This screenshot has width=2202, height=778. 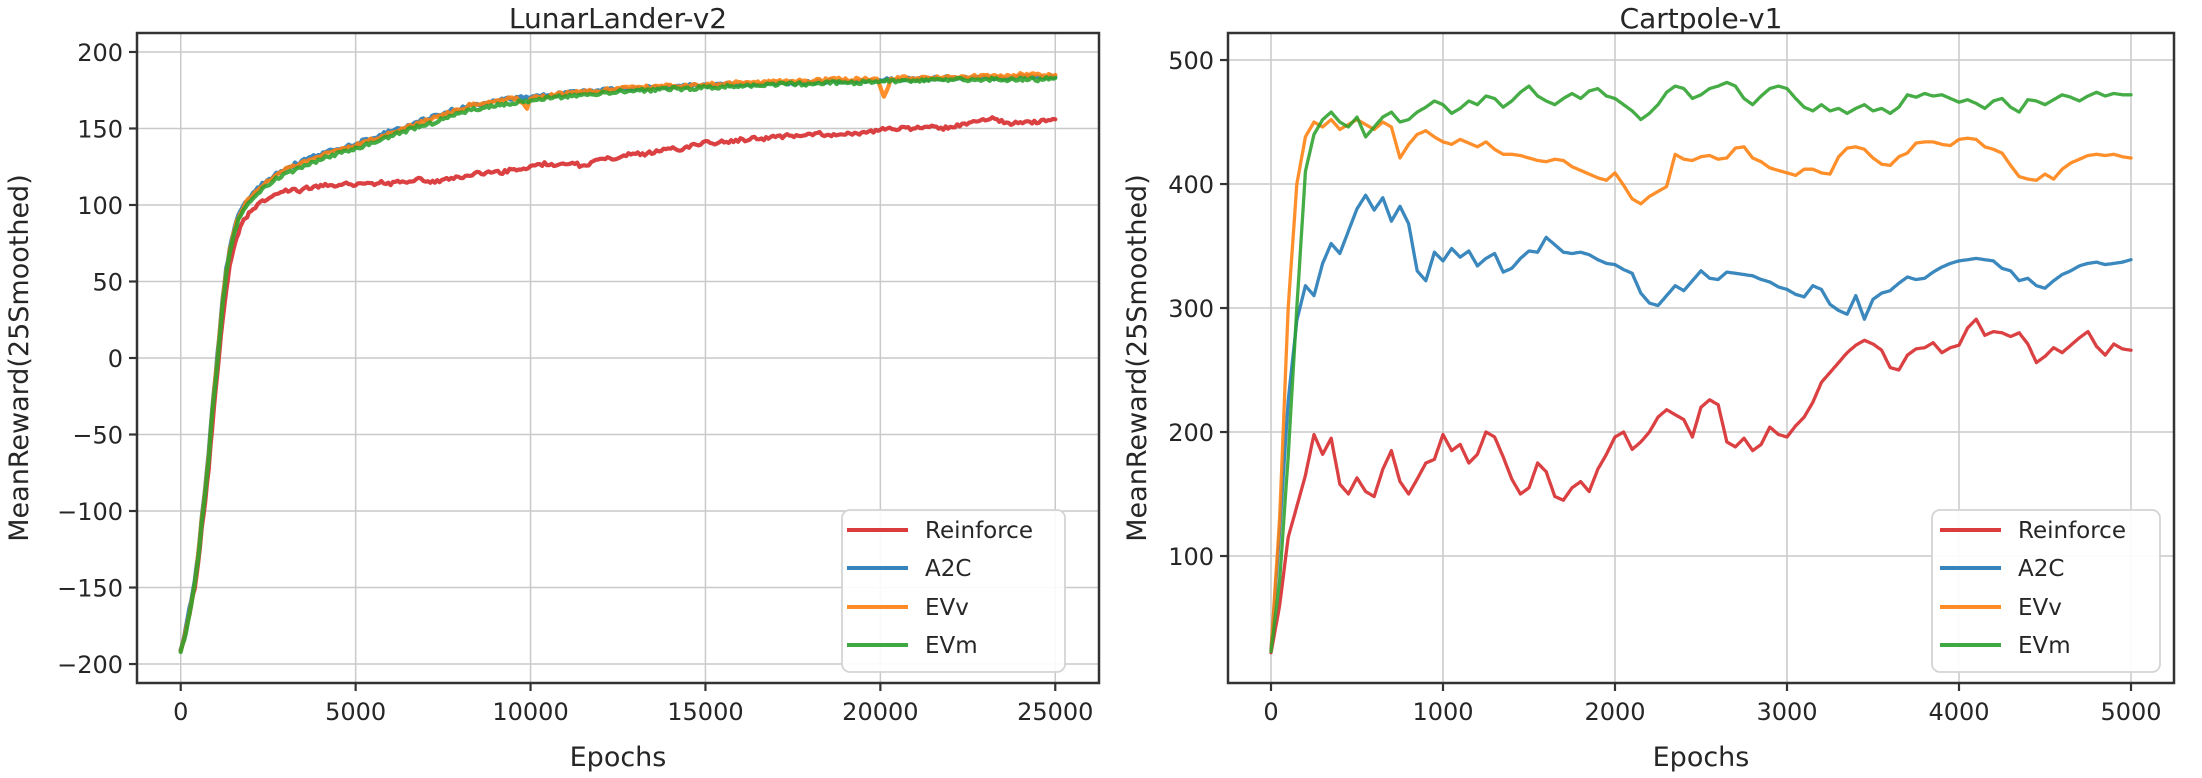 What do you see at coordinates (90, 665) in the screenshot?
I see `y-tick-label: −200` at bounding box center [90, 665].